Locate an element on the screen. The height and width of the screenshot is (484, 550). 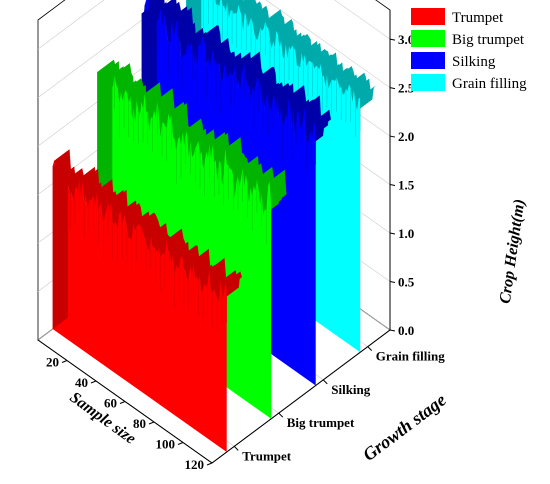
x-axis-title: Growth stage is located at coordinates (404, 427).